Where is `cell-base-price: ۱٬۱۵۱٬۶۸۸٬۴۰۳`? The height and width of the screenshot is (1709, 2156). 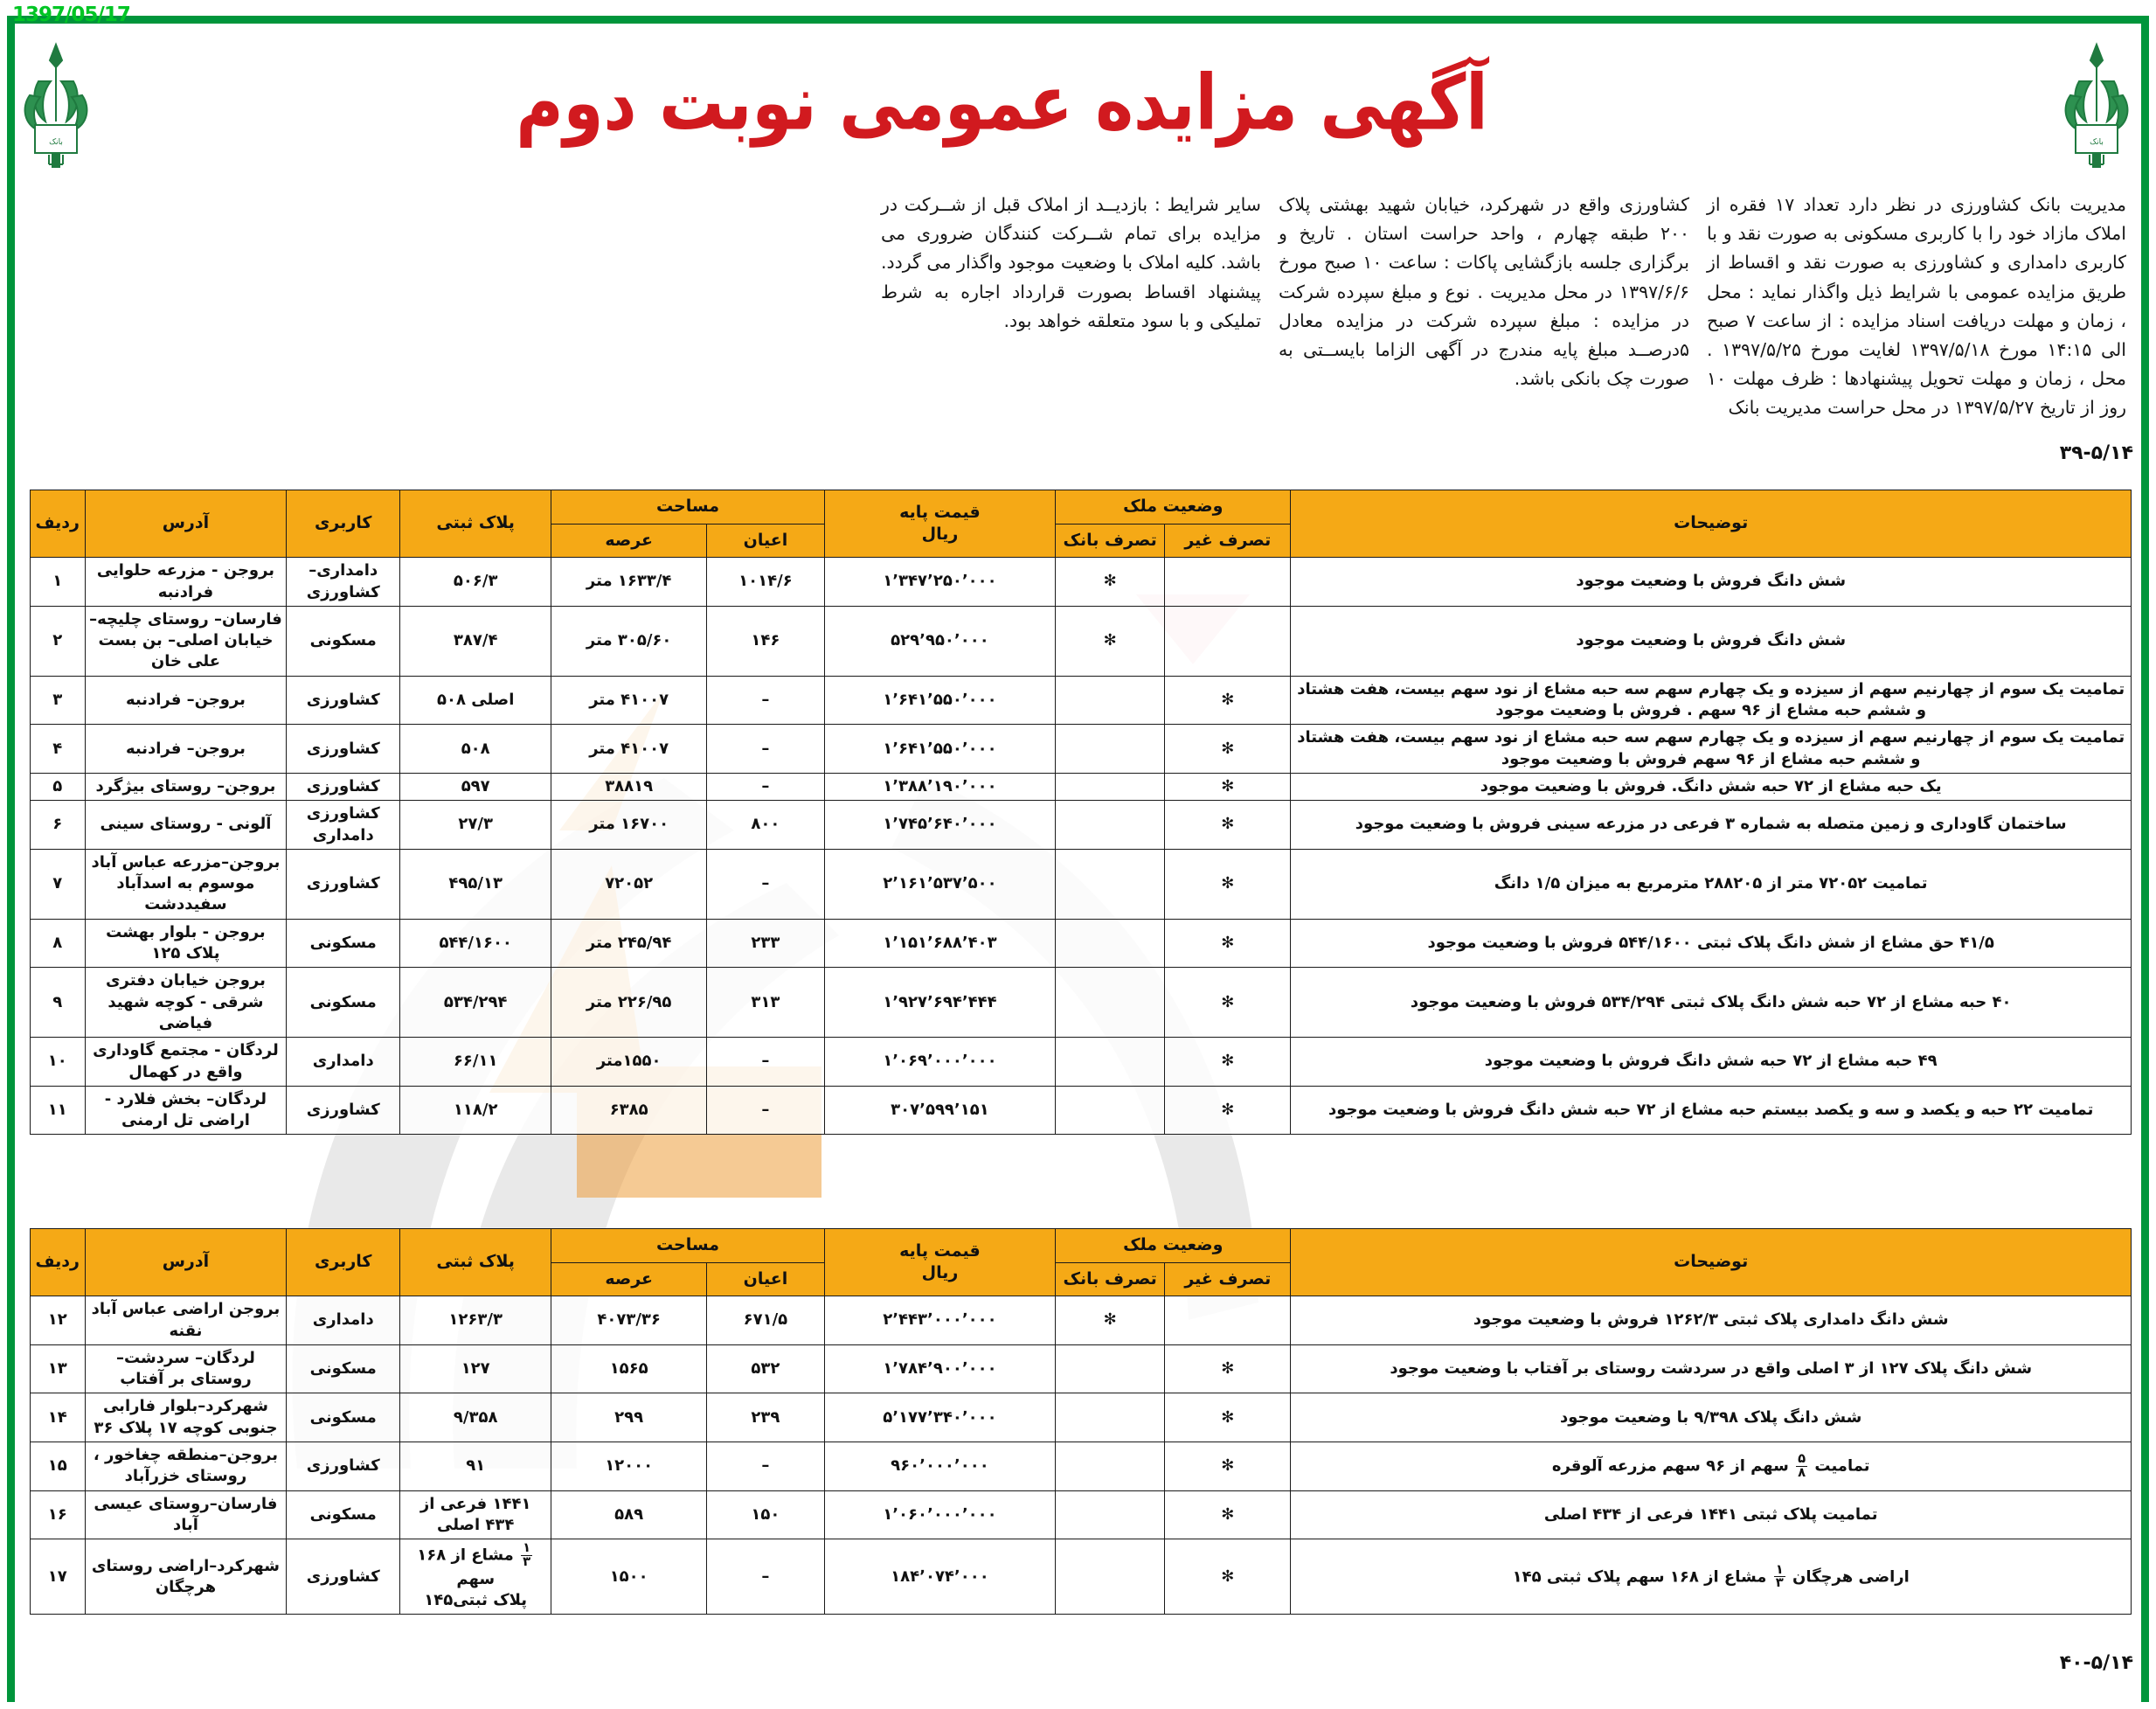 cell-base-price: ۱٬۱۵۱٬۶۸۸٬۴۰۳ is located at coordinates (940, 943).